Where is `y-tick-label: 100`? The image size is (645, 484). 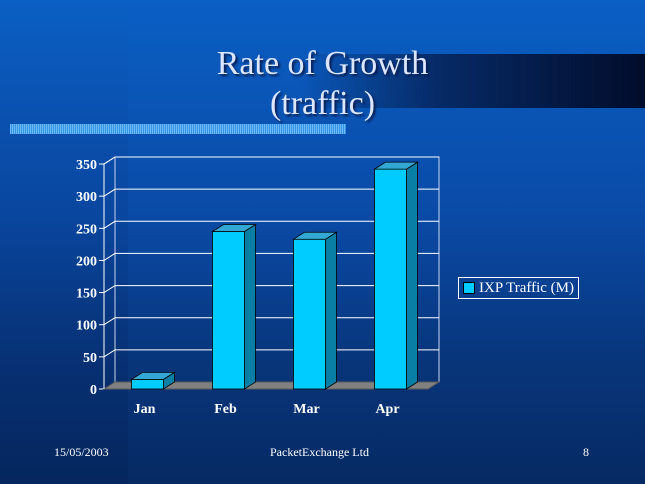
y-tick-label: 100 is located at coordinates (86, 326).